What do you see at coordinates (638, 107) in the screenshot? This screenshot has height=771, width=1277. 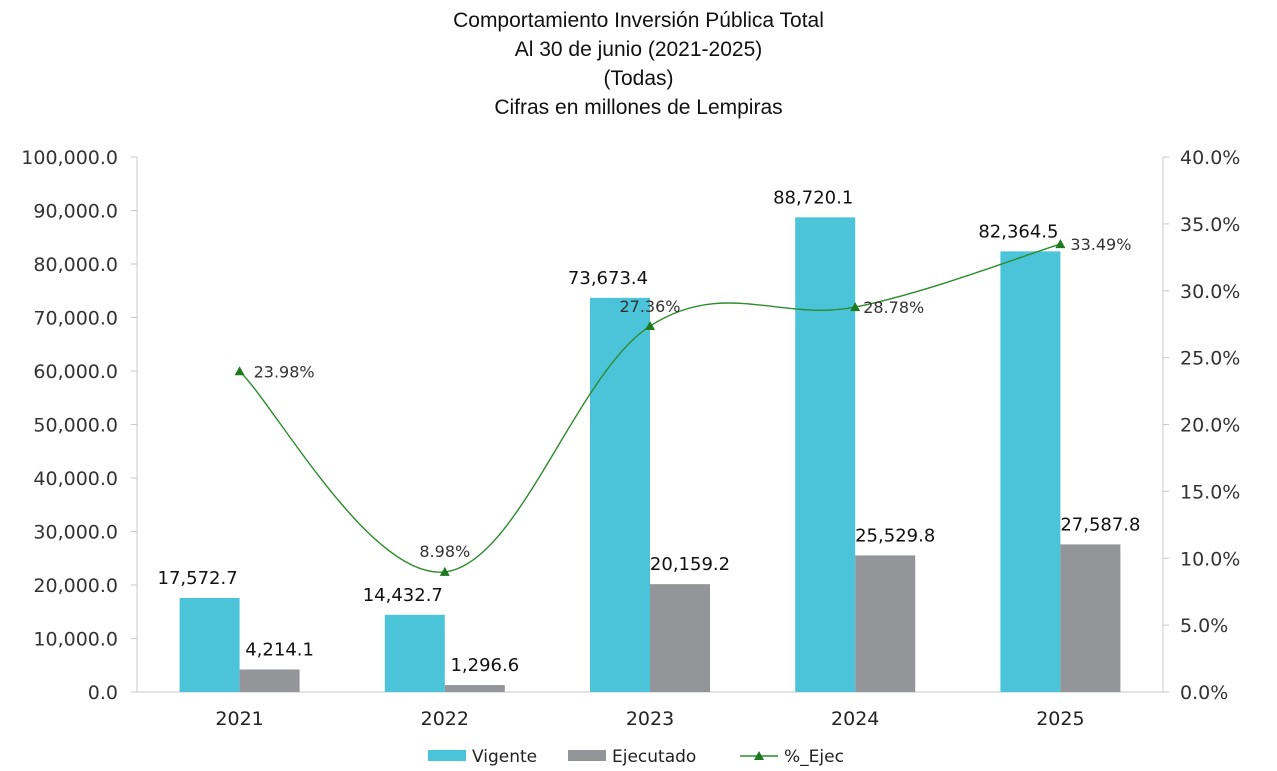 I see `chart-title-line-4: Cifras en millones de Lempiras` at bounding box center [638, 107].